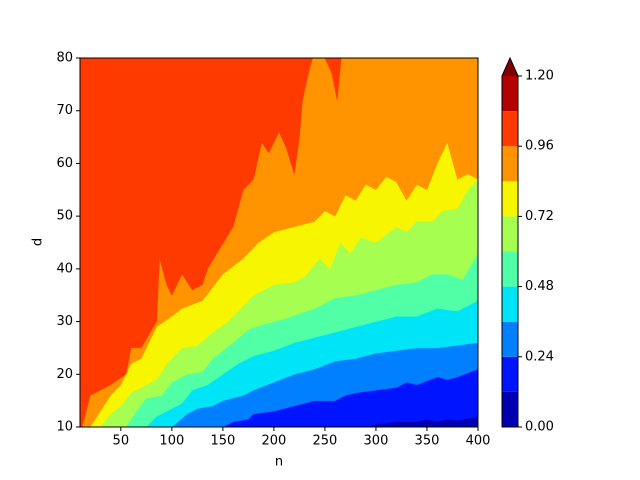 Image resolution: width=640 pixels, height=480 pixels. I want to click on x-tick-label: 400, so click(478, 441).